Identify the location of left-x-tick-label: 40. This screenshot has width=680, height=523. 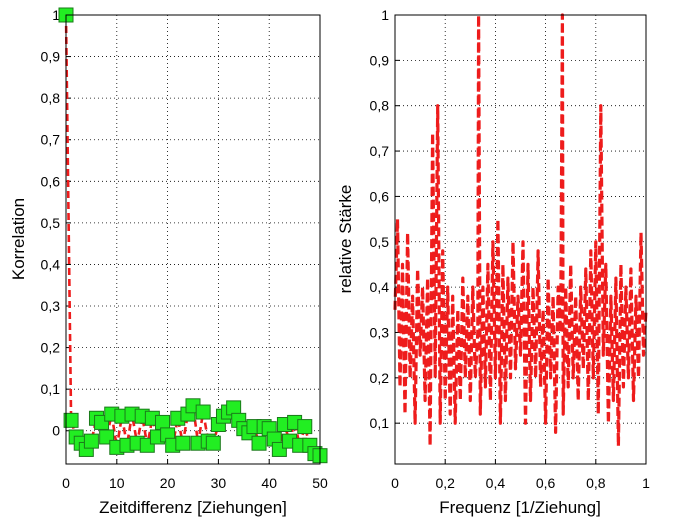
(269, 483).